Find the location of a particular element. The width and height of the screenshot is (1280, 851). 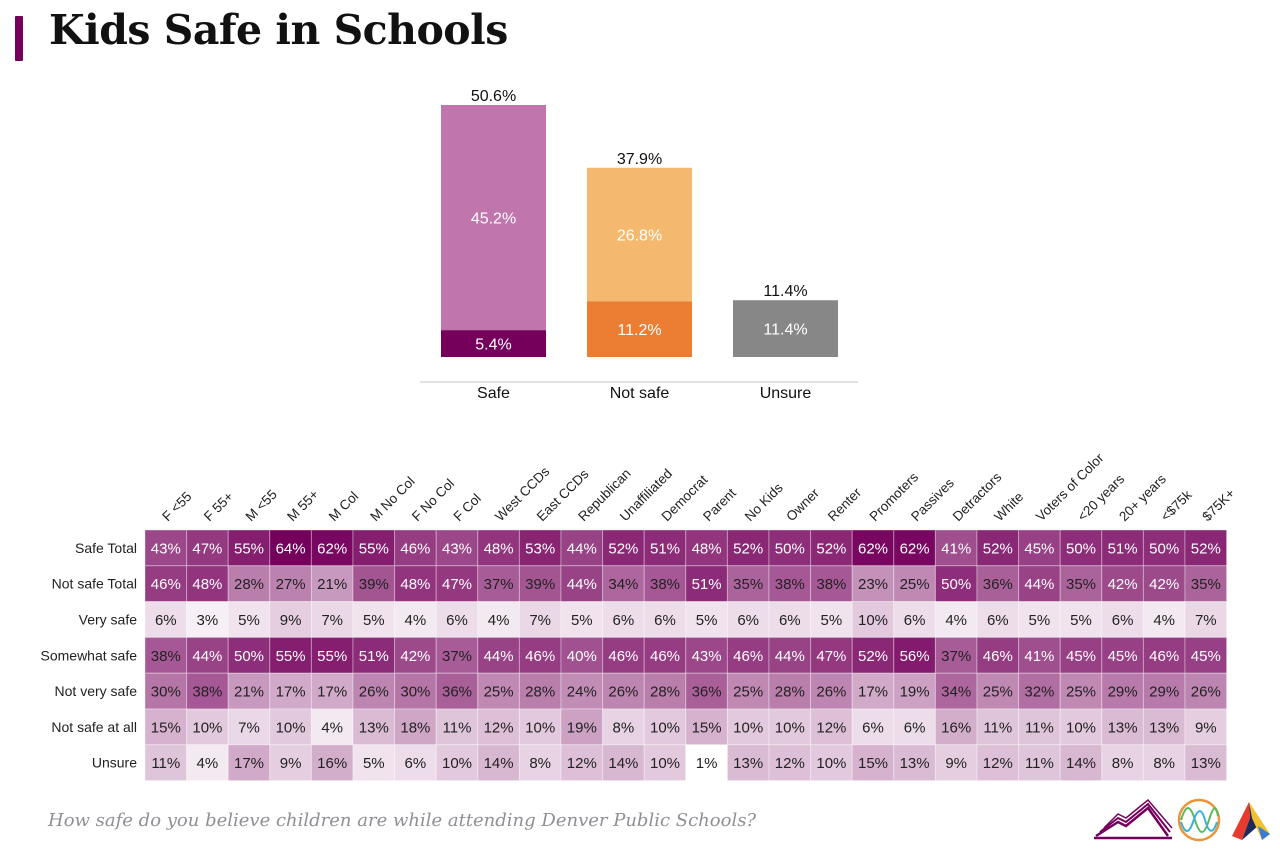

heatmap-value: 11% is located at coordinates (1039, 727).